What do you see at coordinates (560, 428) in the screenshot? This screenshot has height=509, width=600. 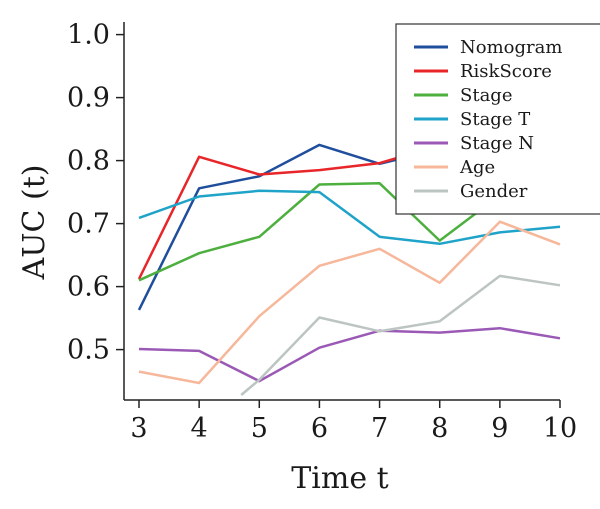 I see `x-tick-label: 10` at bounding box center [560, 428].